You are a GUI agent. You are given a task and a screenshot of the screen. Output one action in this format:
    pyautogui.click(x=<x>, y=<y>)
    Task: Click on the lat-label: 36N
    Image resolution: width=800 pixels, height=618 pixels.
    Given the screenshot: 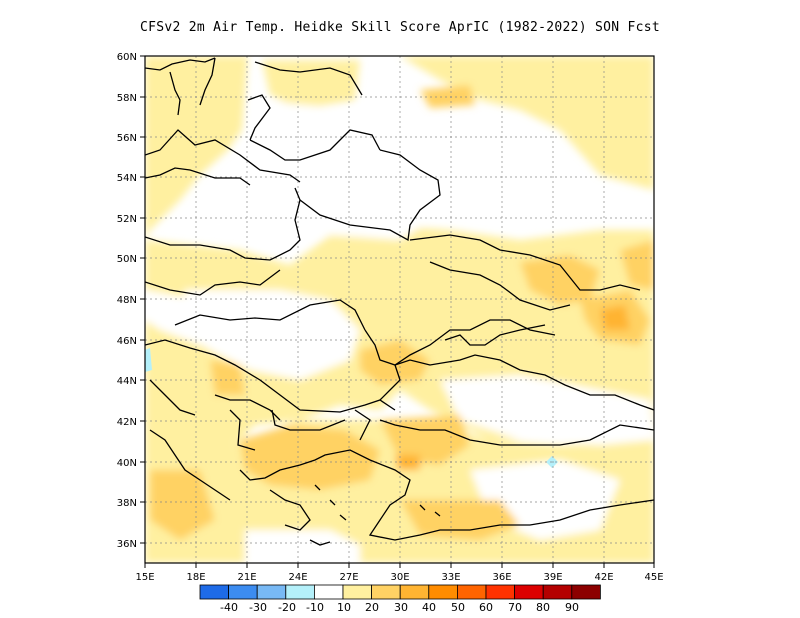 What is the action you would take?
    pyautogui.click(x=127, y=544)
    